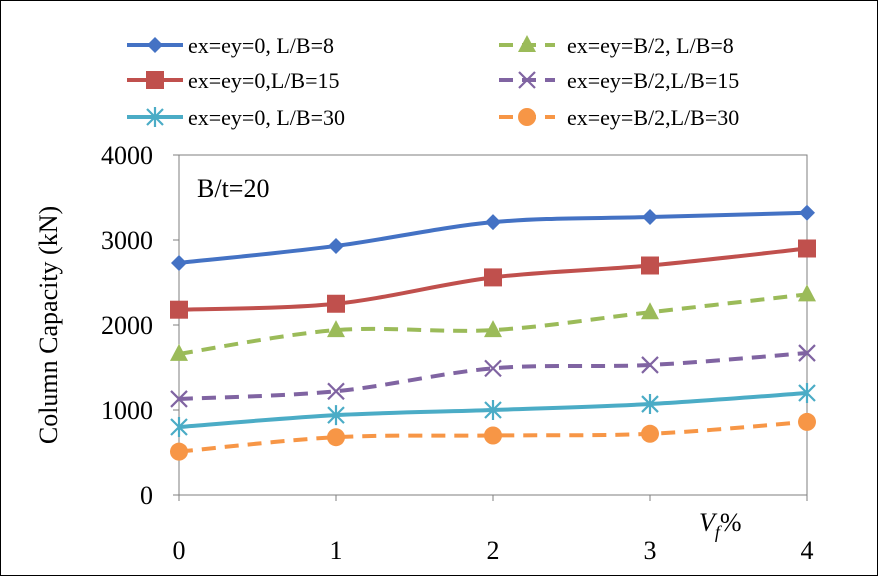  What do you see at coordinates (146, 495) in the screenshot?
I see `y-tick-label: 0` at bounding box center [146, 495].